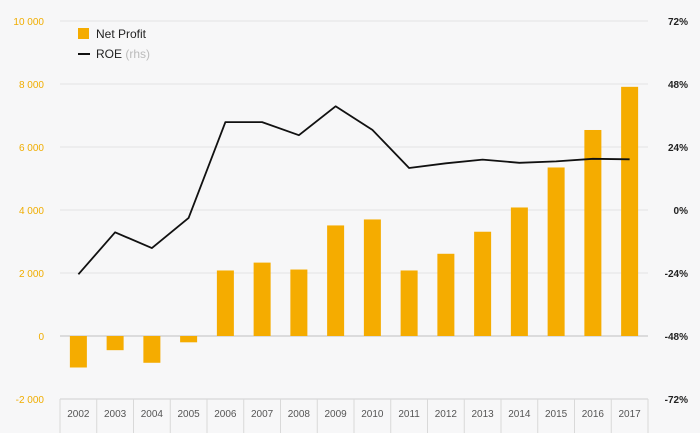 This screenshot has height=433, width=700. I want to click on right-tick-label: 24%, so click(678, 148).